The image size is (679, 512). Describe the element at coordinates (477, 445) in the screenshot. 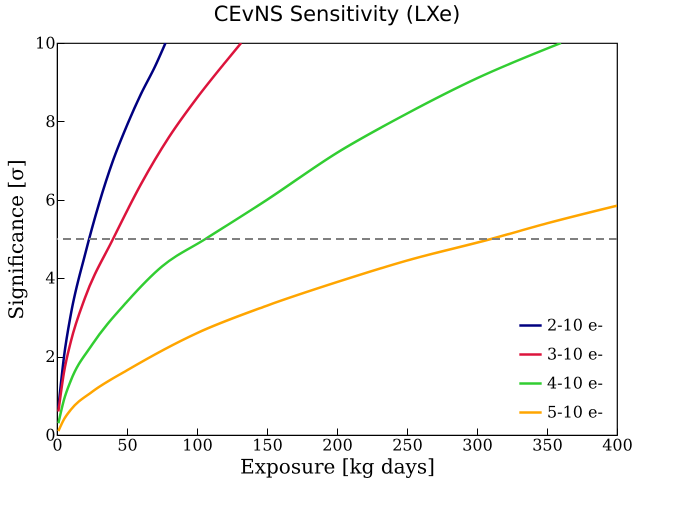

I see `x-tick-label: 300` at that location.